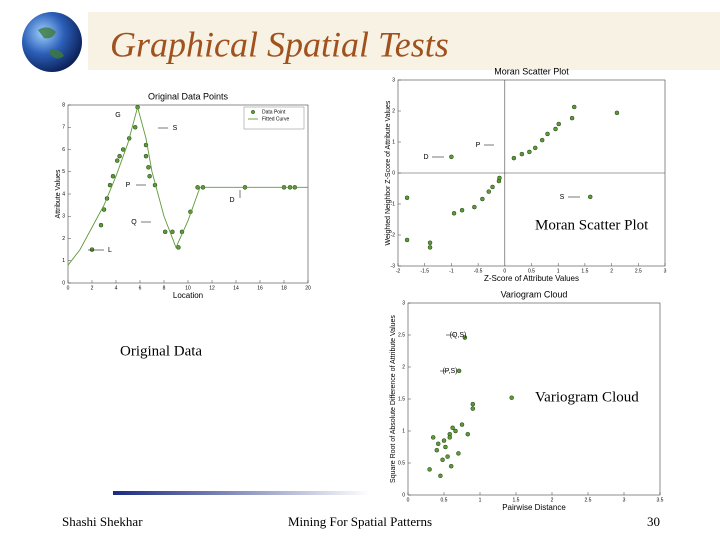 This screenshot has width=720, height=540. What do you see at coordinates (187, 185) in the screenshot?
I see `fitted-curve` at bounding box center [187, 185].